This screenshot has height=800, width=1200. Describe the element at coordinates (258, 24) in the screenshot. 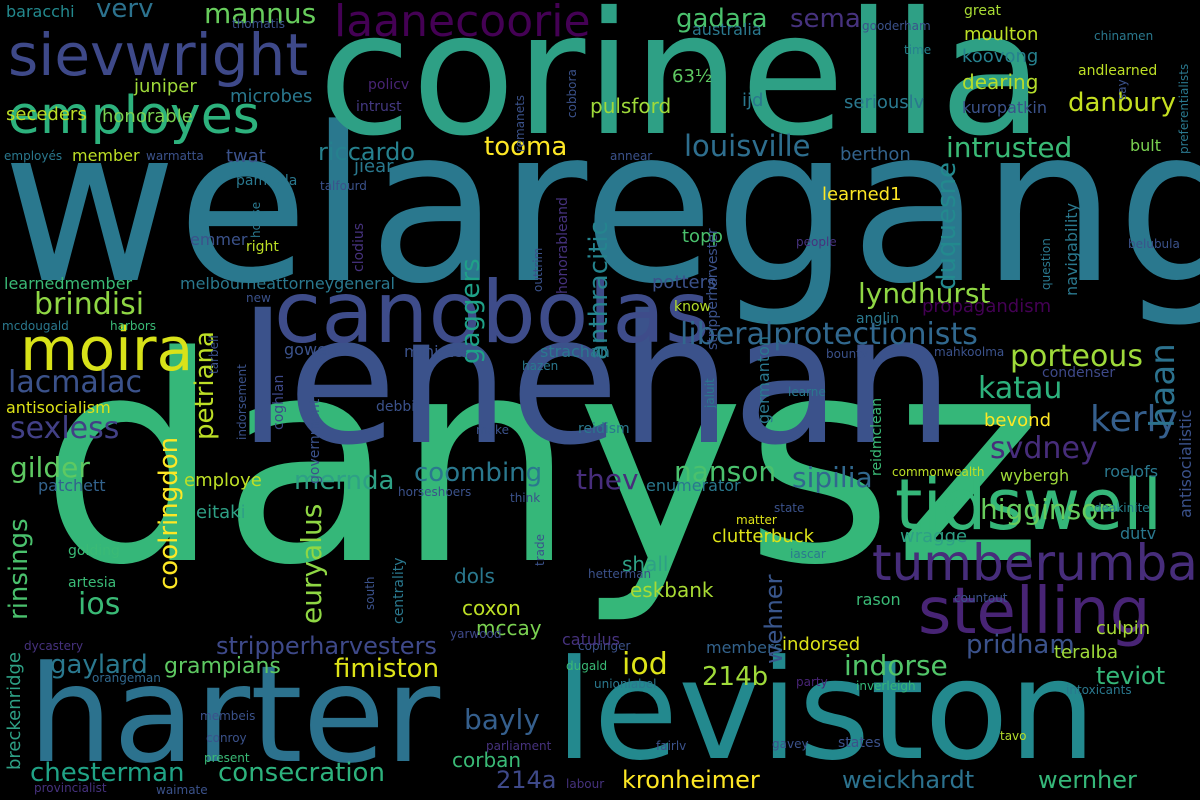

I see `cloud-word: thomatis` at that location.